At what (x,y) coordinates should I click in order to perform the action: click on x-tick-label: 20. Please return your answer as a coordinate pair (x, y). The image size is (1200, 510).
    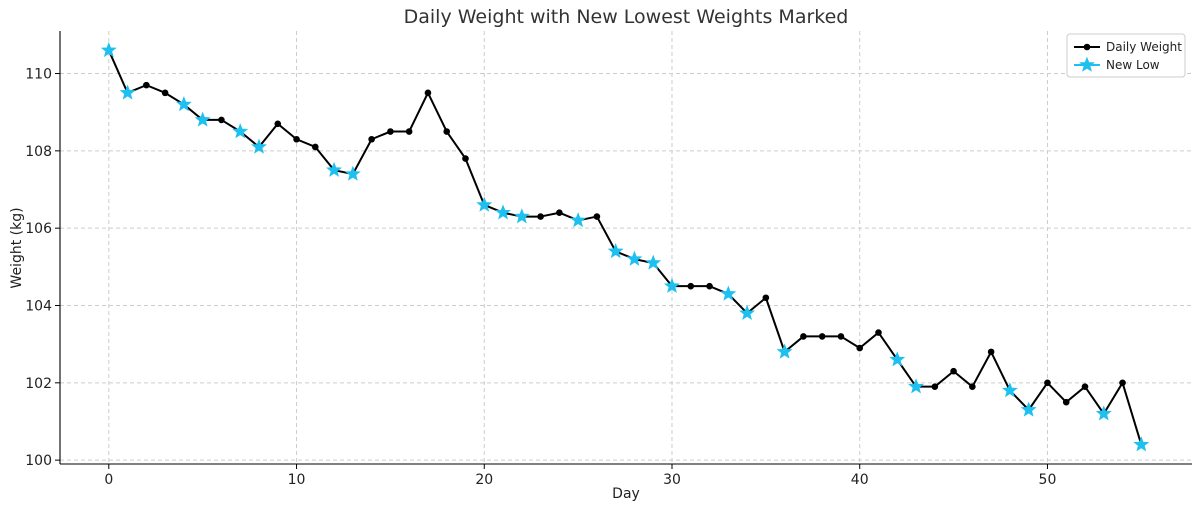
    Looking at the image, I should click on (484, 480).